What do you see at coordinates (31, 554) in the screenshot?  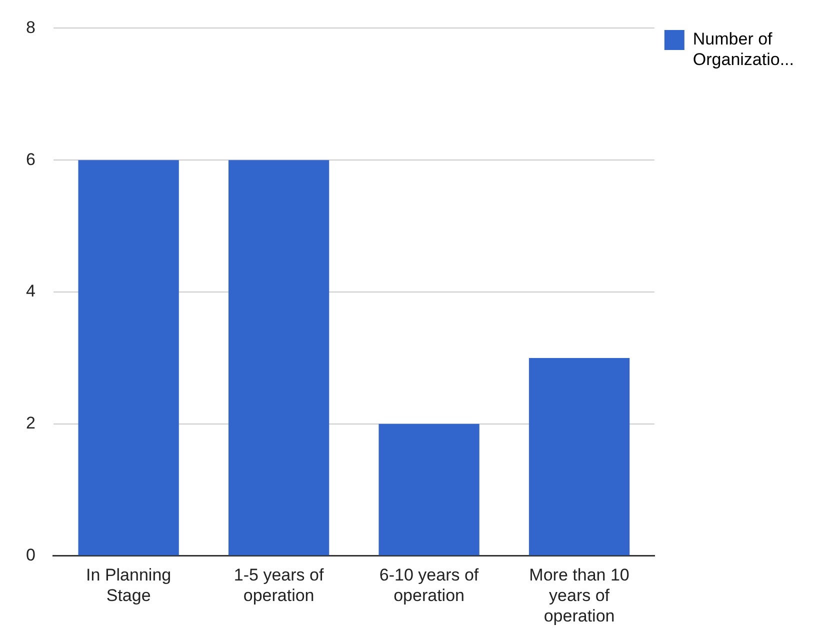 I see `y-tick-label: 0` at bounding box center [31, 554].